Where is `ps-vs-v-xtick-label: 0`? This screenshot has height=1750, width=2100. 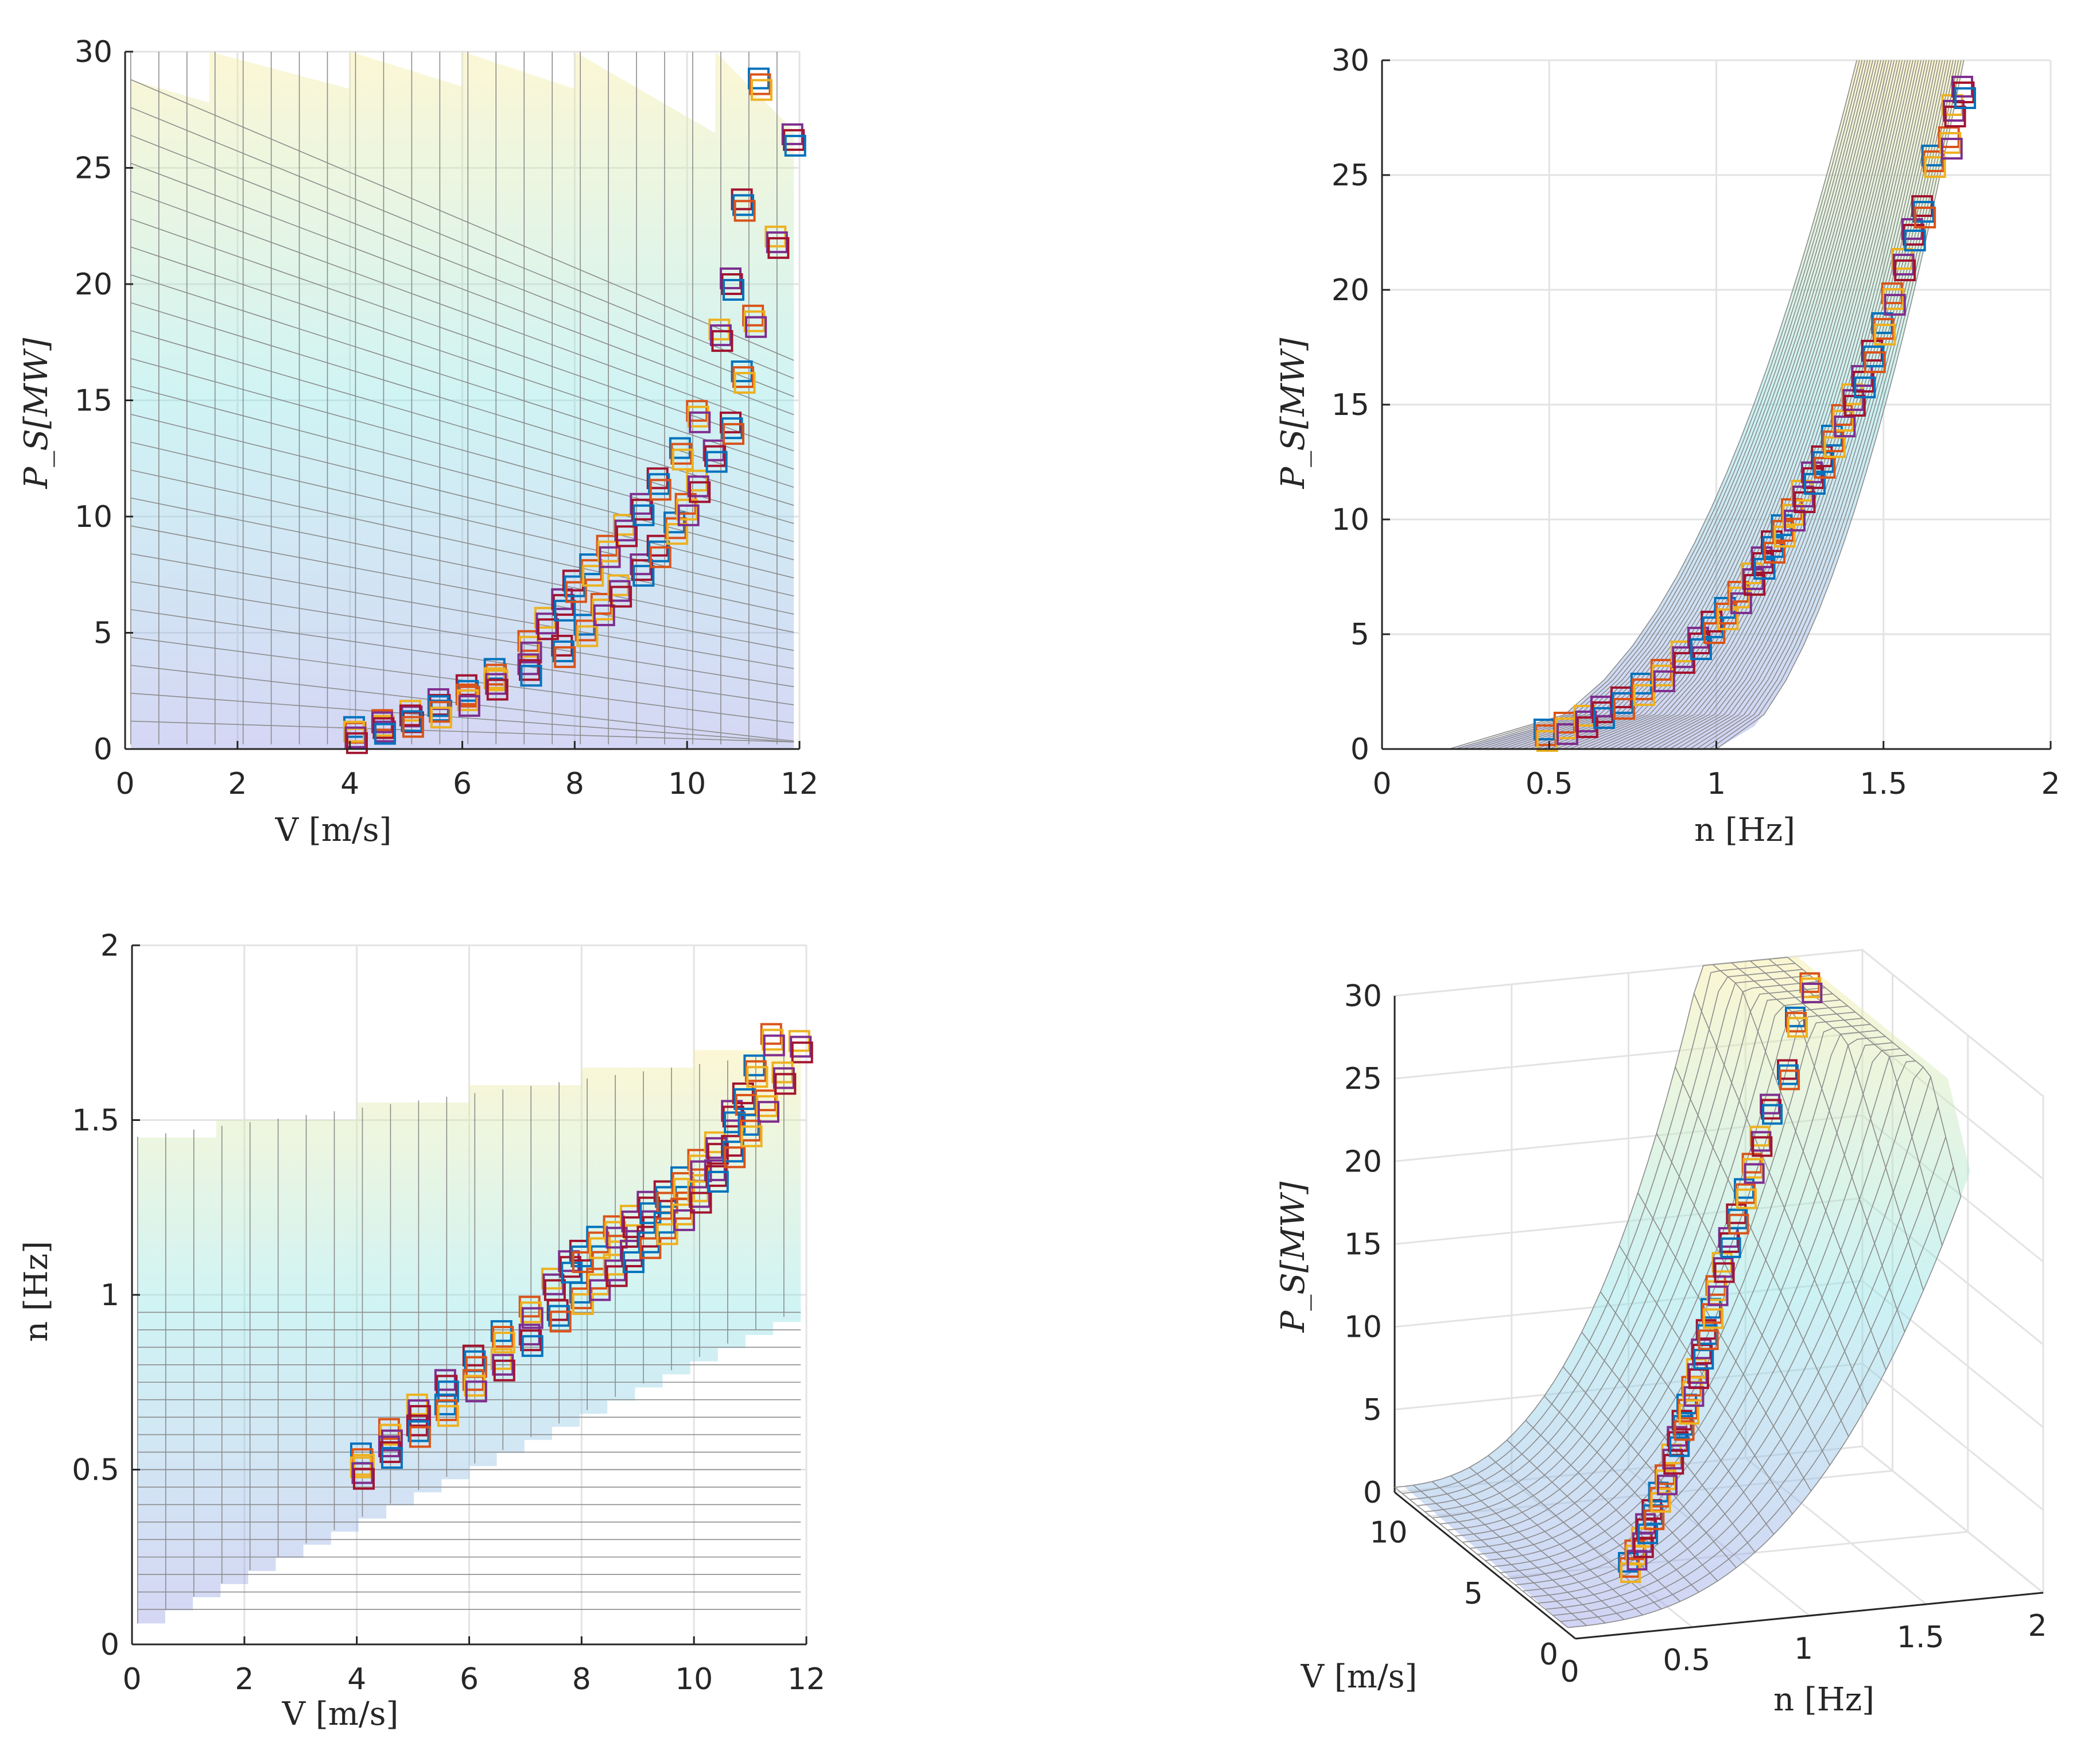 ps-vs-v-xtick-label: 0 is located at coordinates (124, 784).